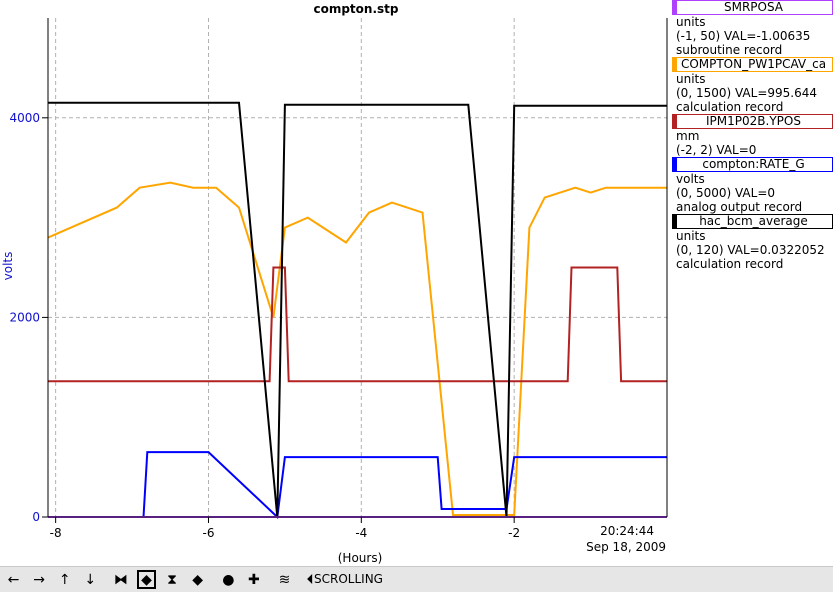 This screenshot has height=592, width=833. I want to click on zoom-out-y-icon: ◆, so click(198, 579).